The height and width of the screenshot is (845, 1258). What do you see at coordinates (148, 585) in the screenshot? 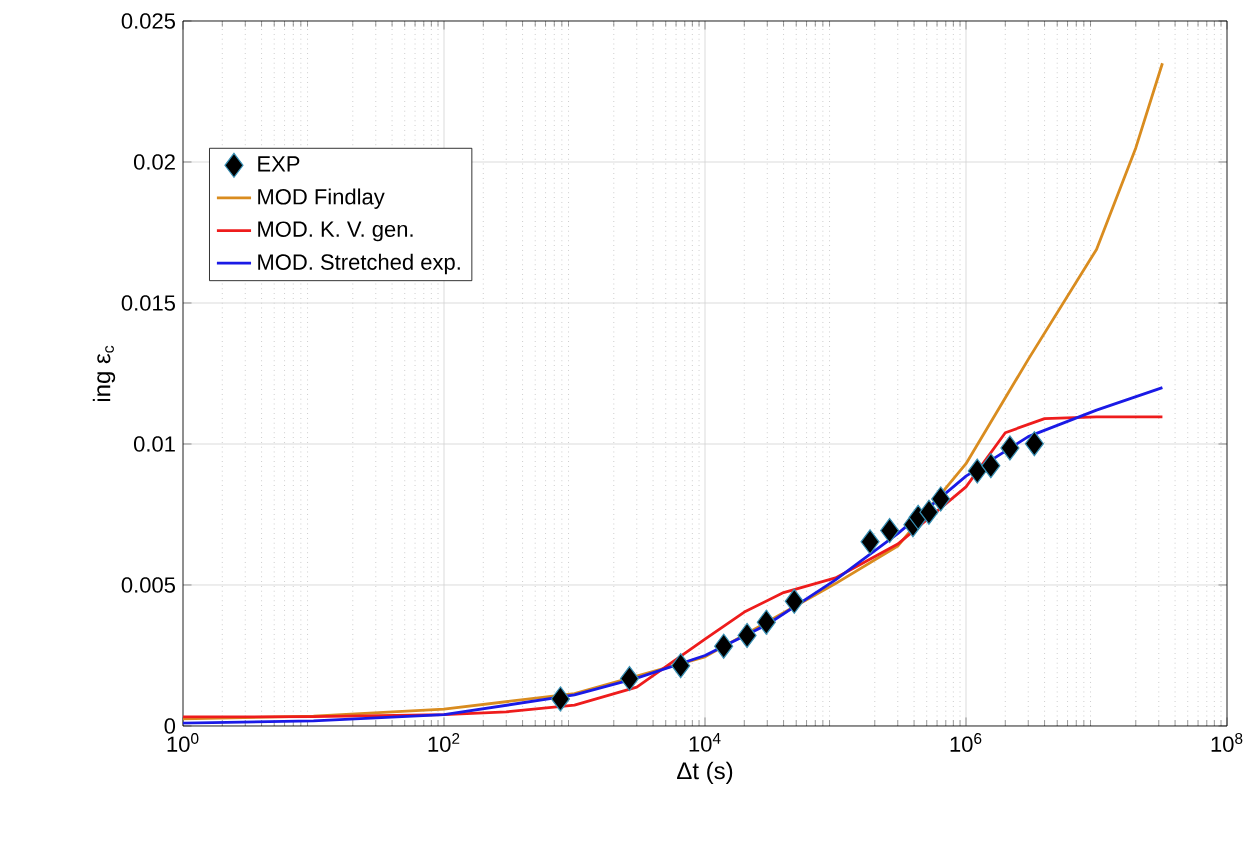
I see `y-tick-label: 0.005` at bounding box center [148, 585].